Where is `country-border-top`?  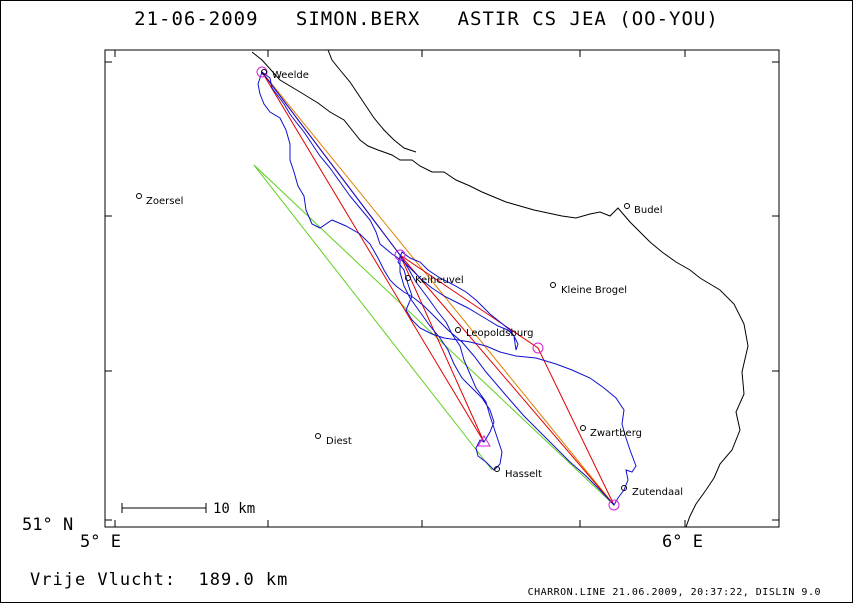 country-border-top is located at coordinates (372, 101).